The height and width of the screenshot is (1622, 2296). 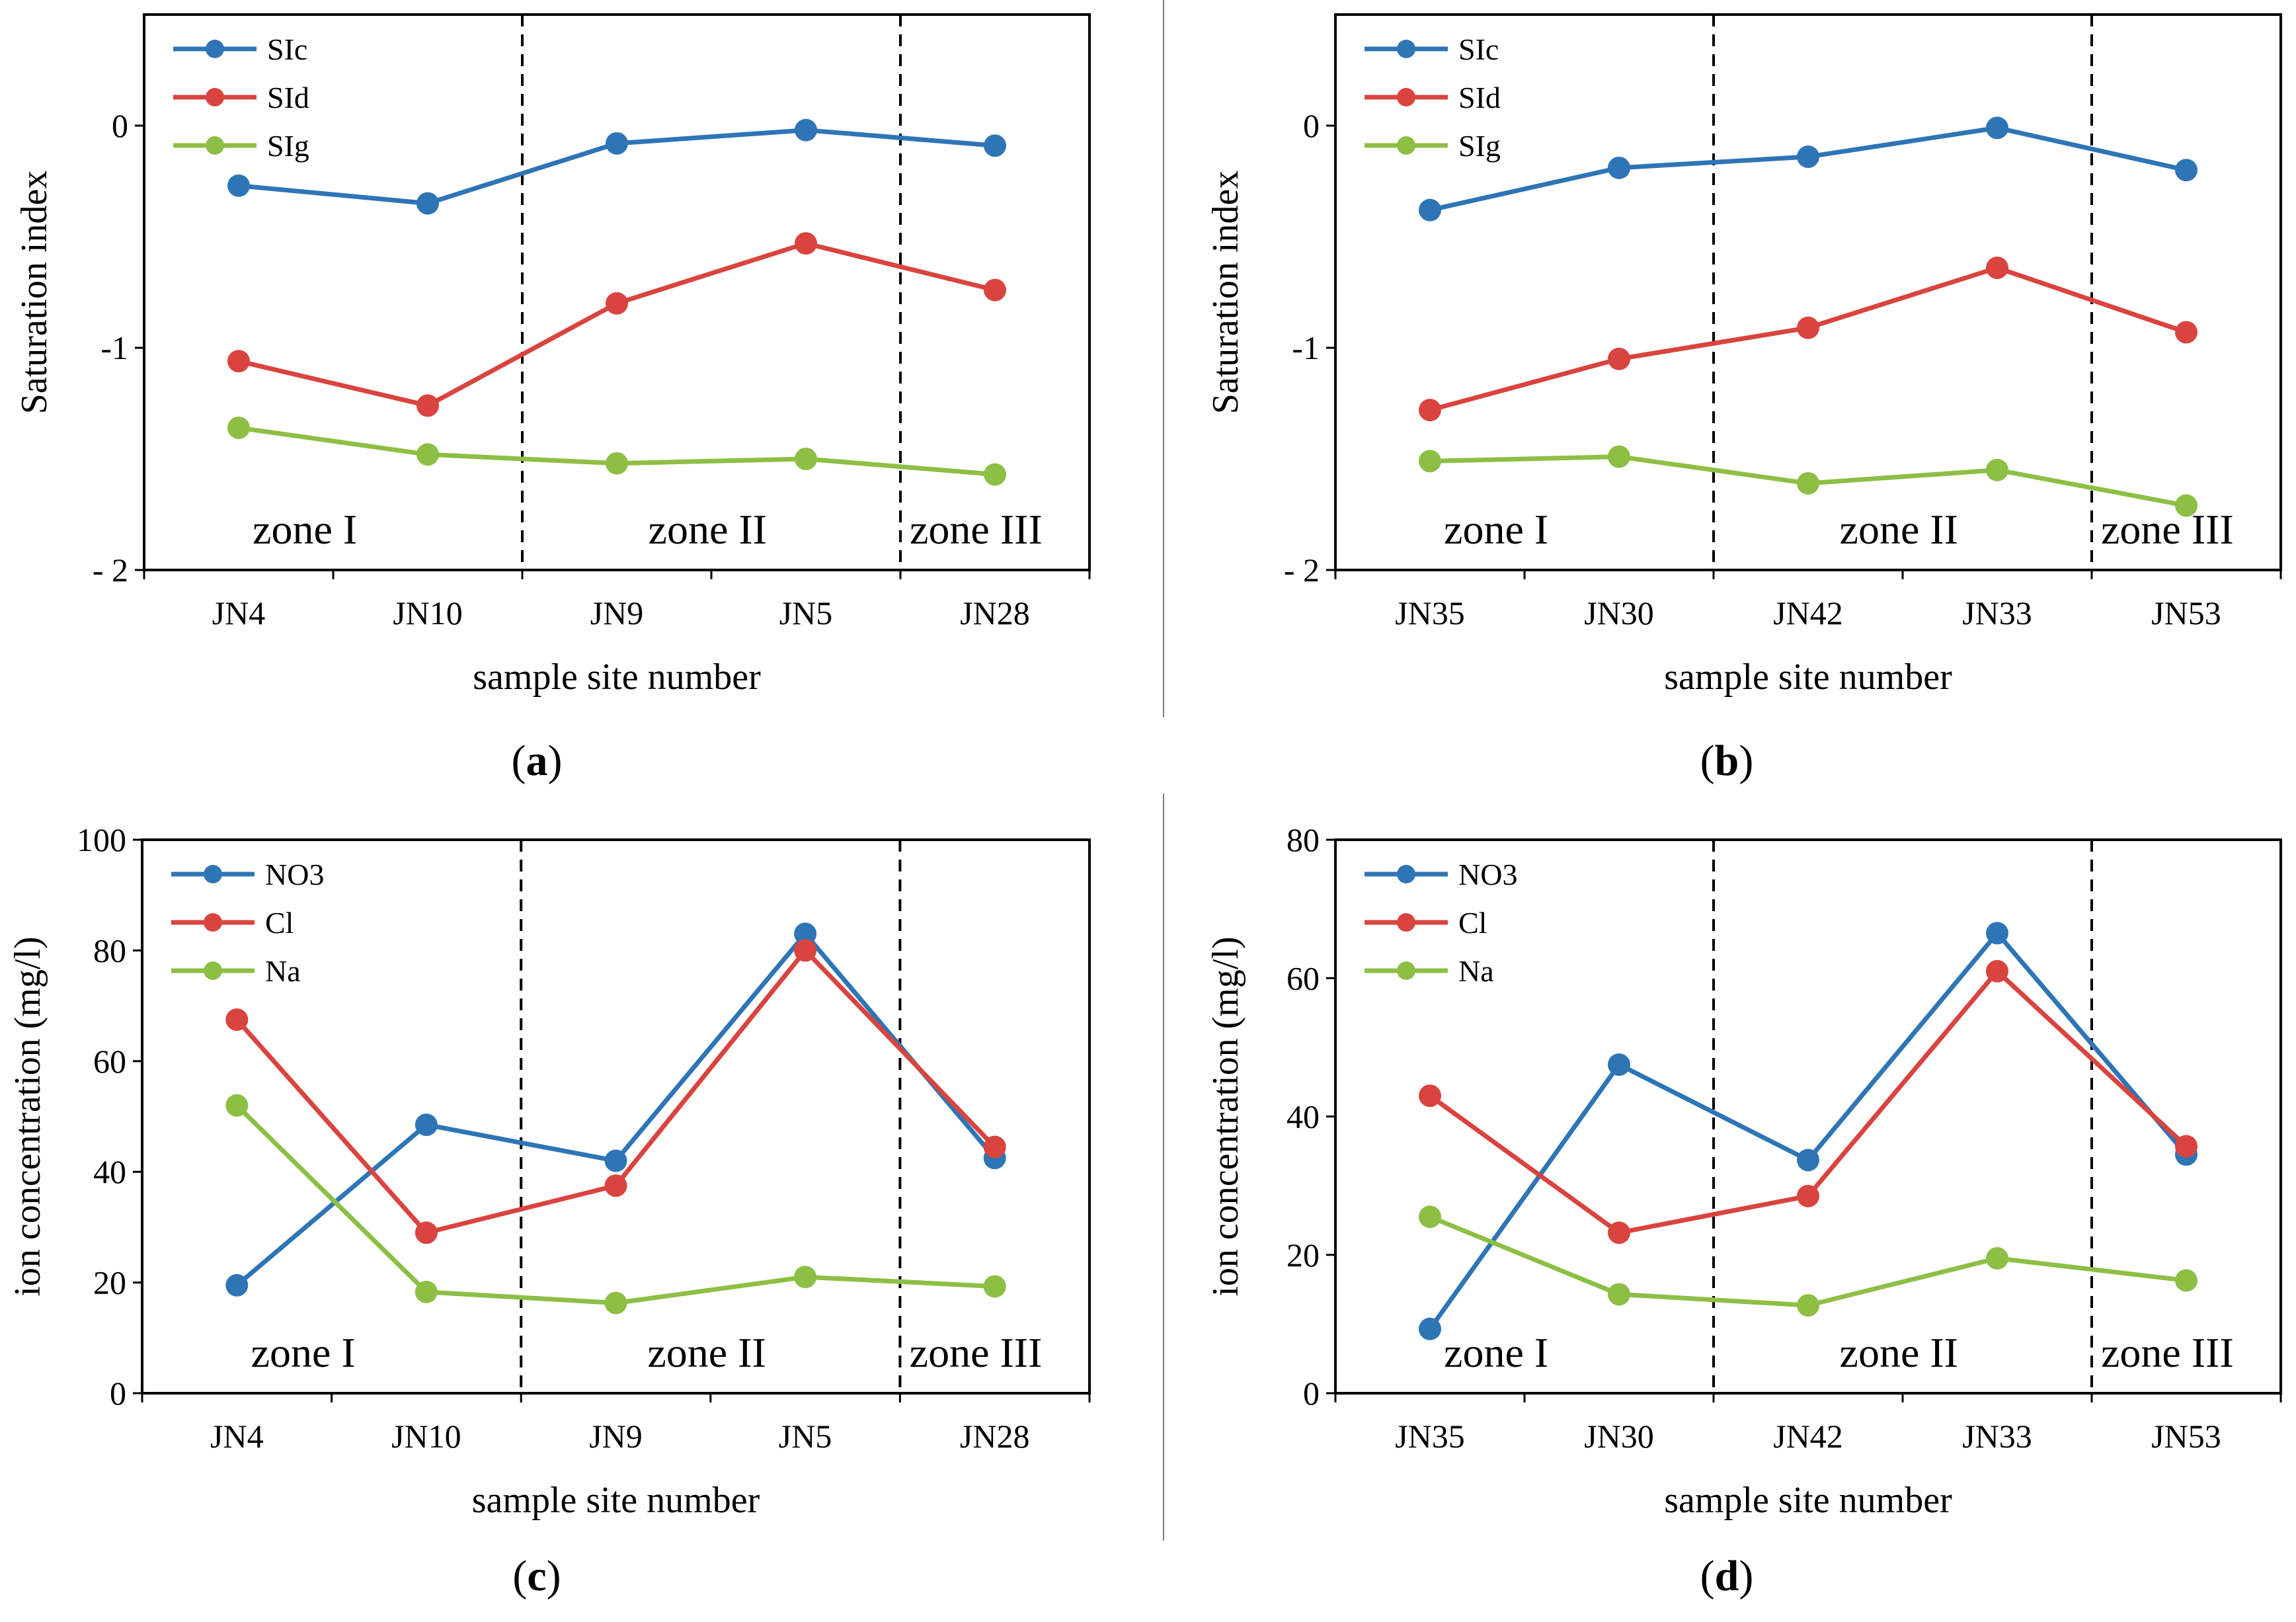 What do you see at coordinates (1430, 210) in the screenshot?
I see `data-point-sic-jn35` at bounding box center [1430, 210].